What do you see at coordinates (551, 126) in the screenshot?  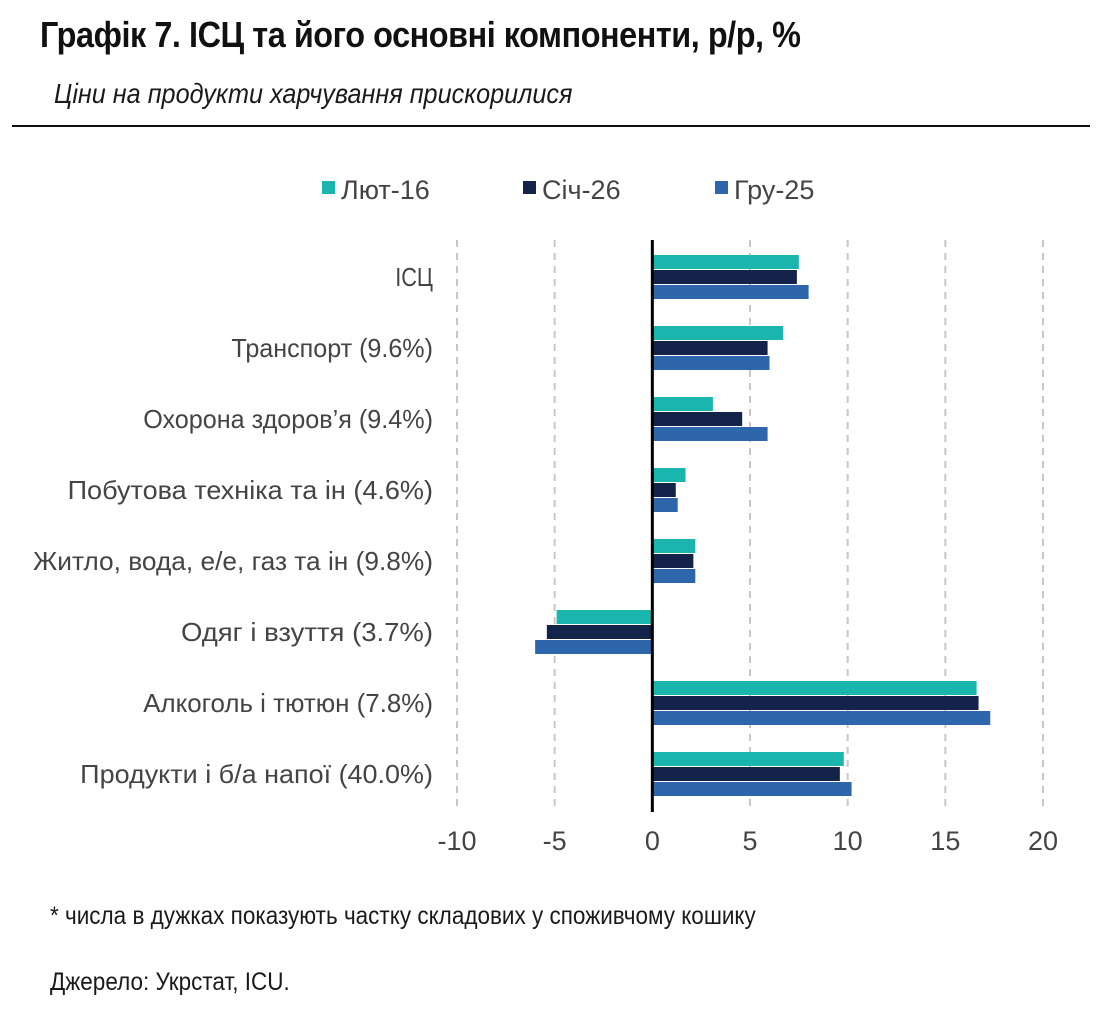 I see `title-divider` at bounding box center [551, 126].